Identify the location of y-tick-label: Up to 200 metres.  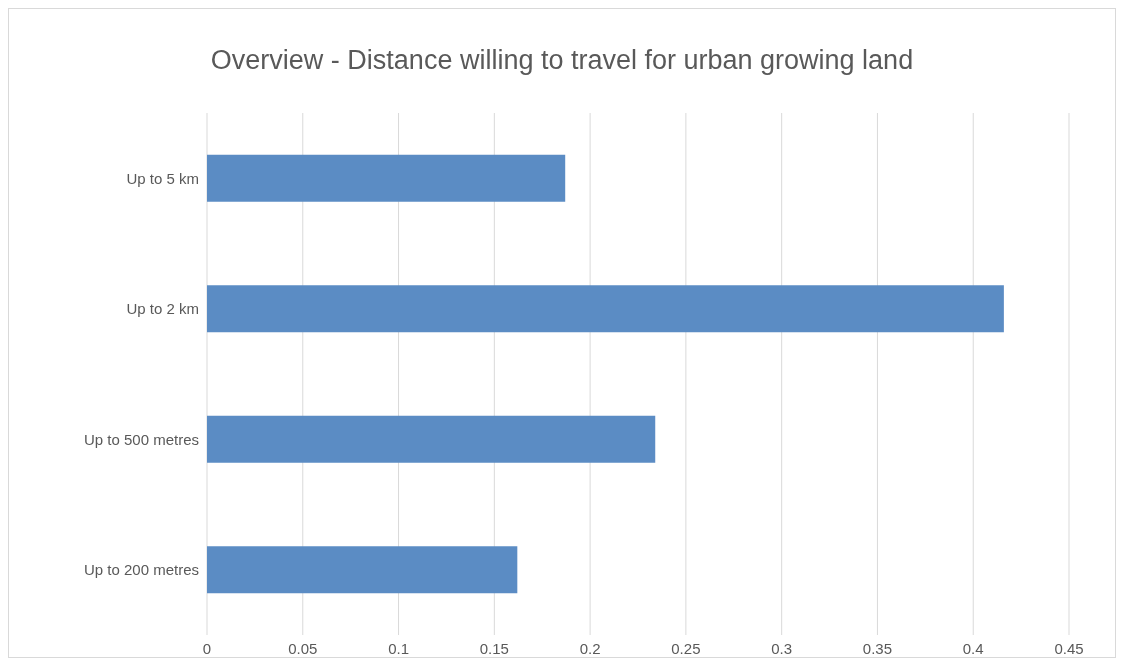
(141, 570).